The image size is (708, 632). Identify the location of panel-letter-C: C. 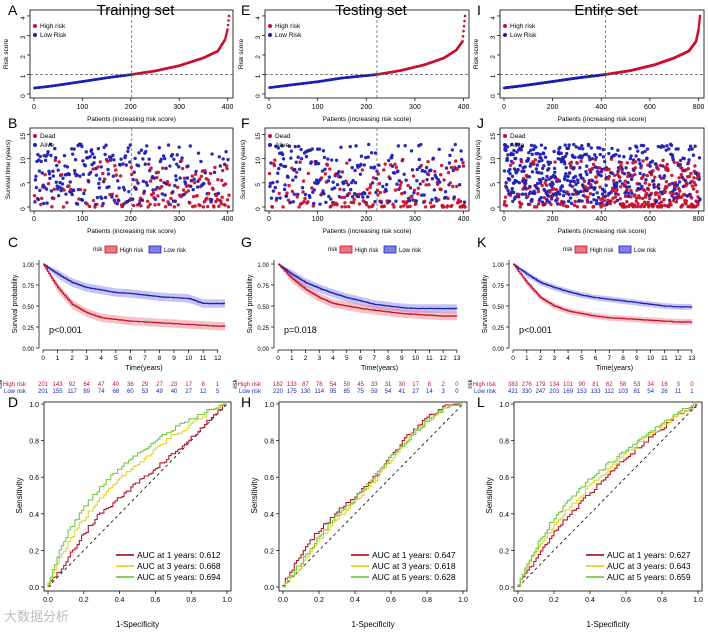
(13, 242).